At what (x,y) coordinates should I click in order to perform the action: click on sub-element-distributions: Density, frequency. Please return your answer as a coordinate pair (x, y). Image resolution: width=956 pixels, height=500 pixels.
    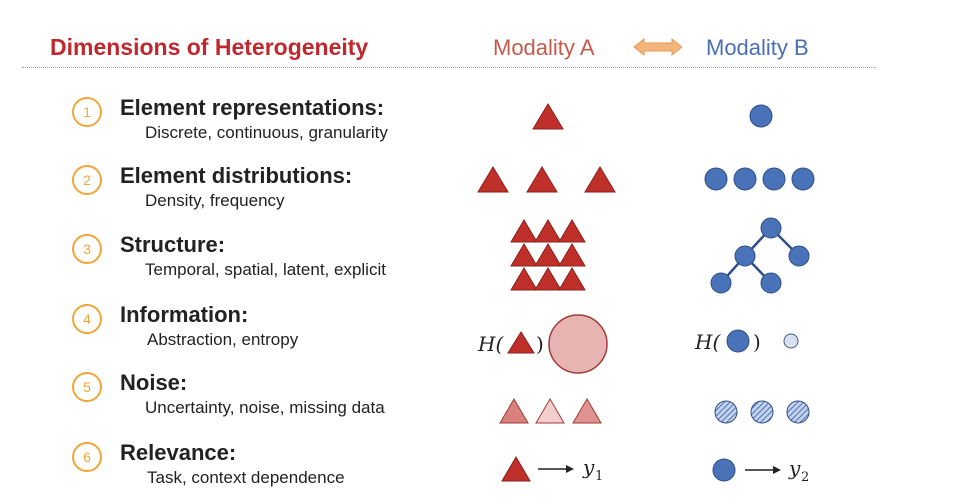
    Looking at the image, I should click on (215, 200).